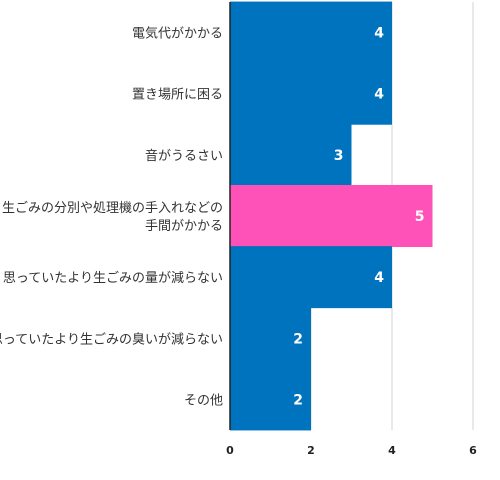 The height and width of the screenshot is (480, 500). I want to click on x-tick-label: 4, so click(392, 450).